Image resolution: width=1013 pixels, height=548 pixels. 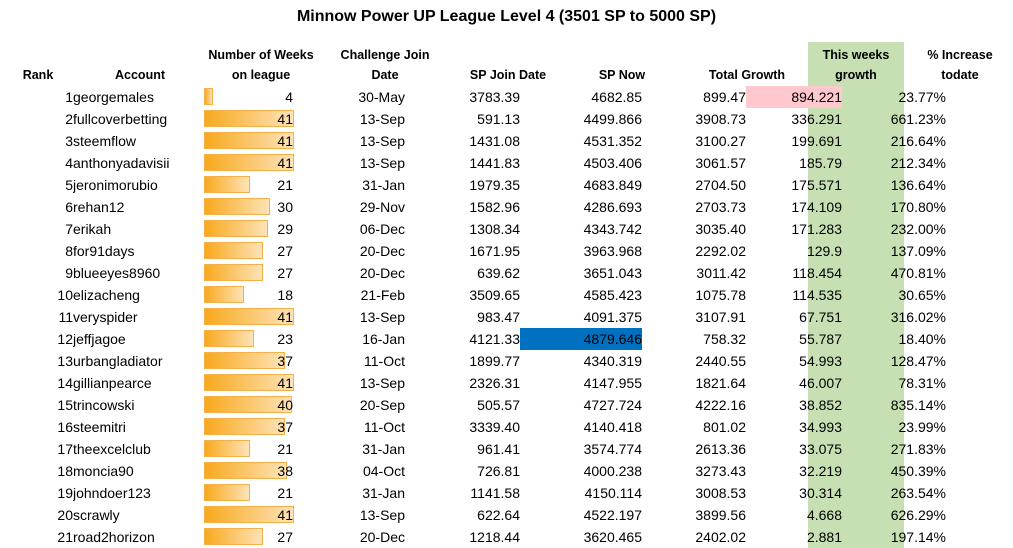 I want to click on rank-cell: 19, so click(x=65, y=493).